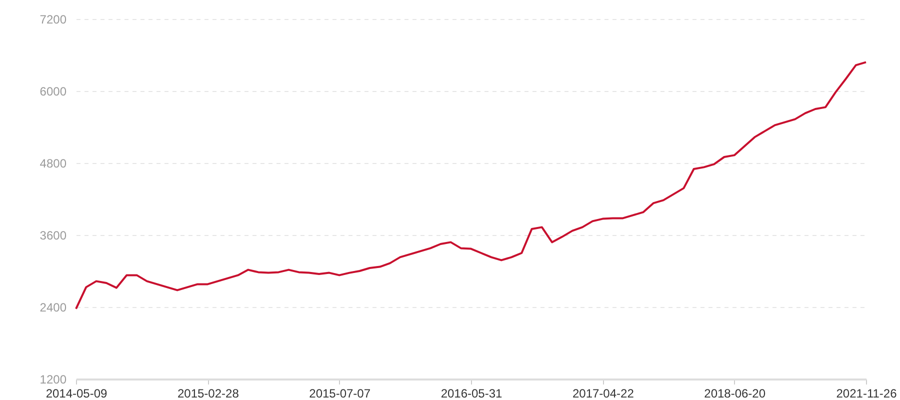  What do you see at coordinates (77, 393) in the screenshot?
I see `x-tick-label: 2014-05-09` at bounding box center [77, 393].